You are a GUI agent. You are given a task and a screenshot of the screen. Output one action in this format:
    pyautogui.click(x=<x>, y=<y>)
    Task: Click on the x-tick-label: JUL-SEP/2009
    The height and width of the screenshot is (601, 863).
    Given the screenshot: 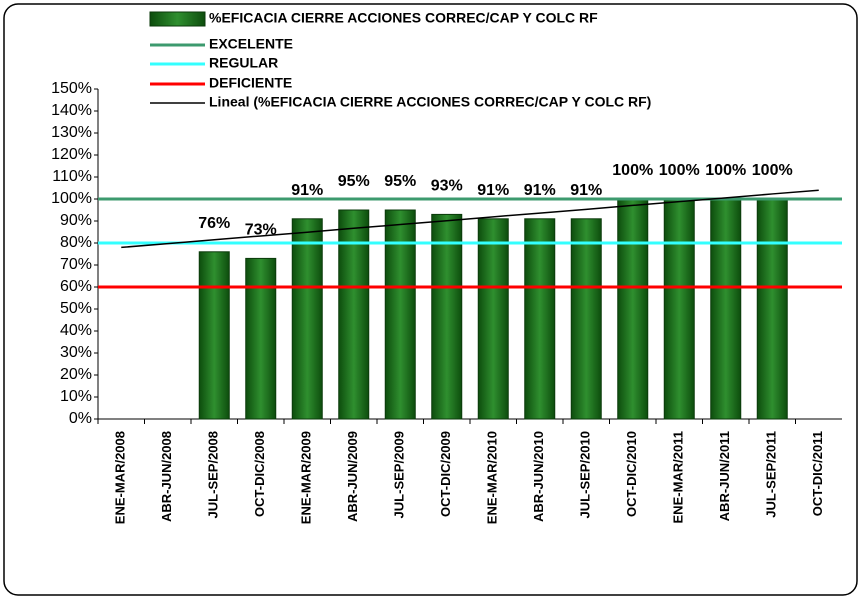 What is the action you would take?
    pyautogui.click(x=399, y=474)
    